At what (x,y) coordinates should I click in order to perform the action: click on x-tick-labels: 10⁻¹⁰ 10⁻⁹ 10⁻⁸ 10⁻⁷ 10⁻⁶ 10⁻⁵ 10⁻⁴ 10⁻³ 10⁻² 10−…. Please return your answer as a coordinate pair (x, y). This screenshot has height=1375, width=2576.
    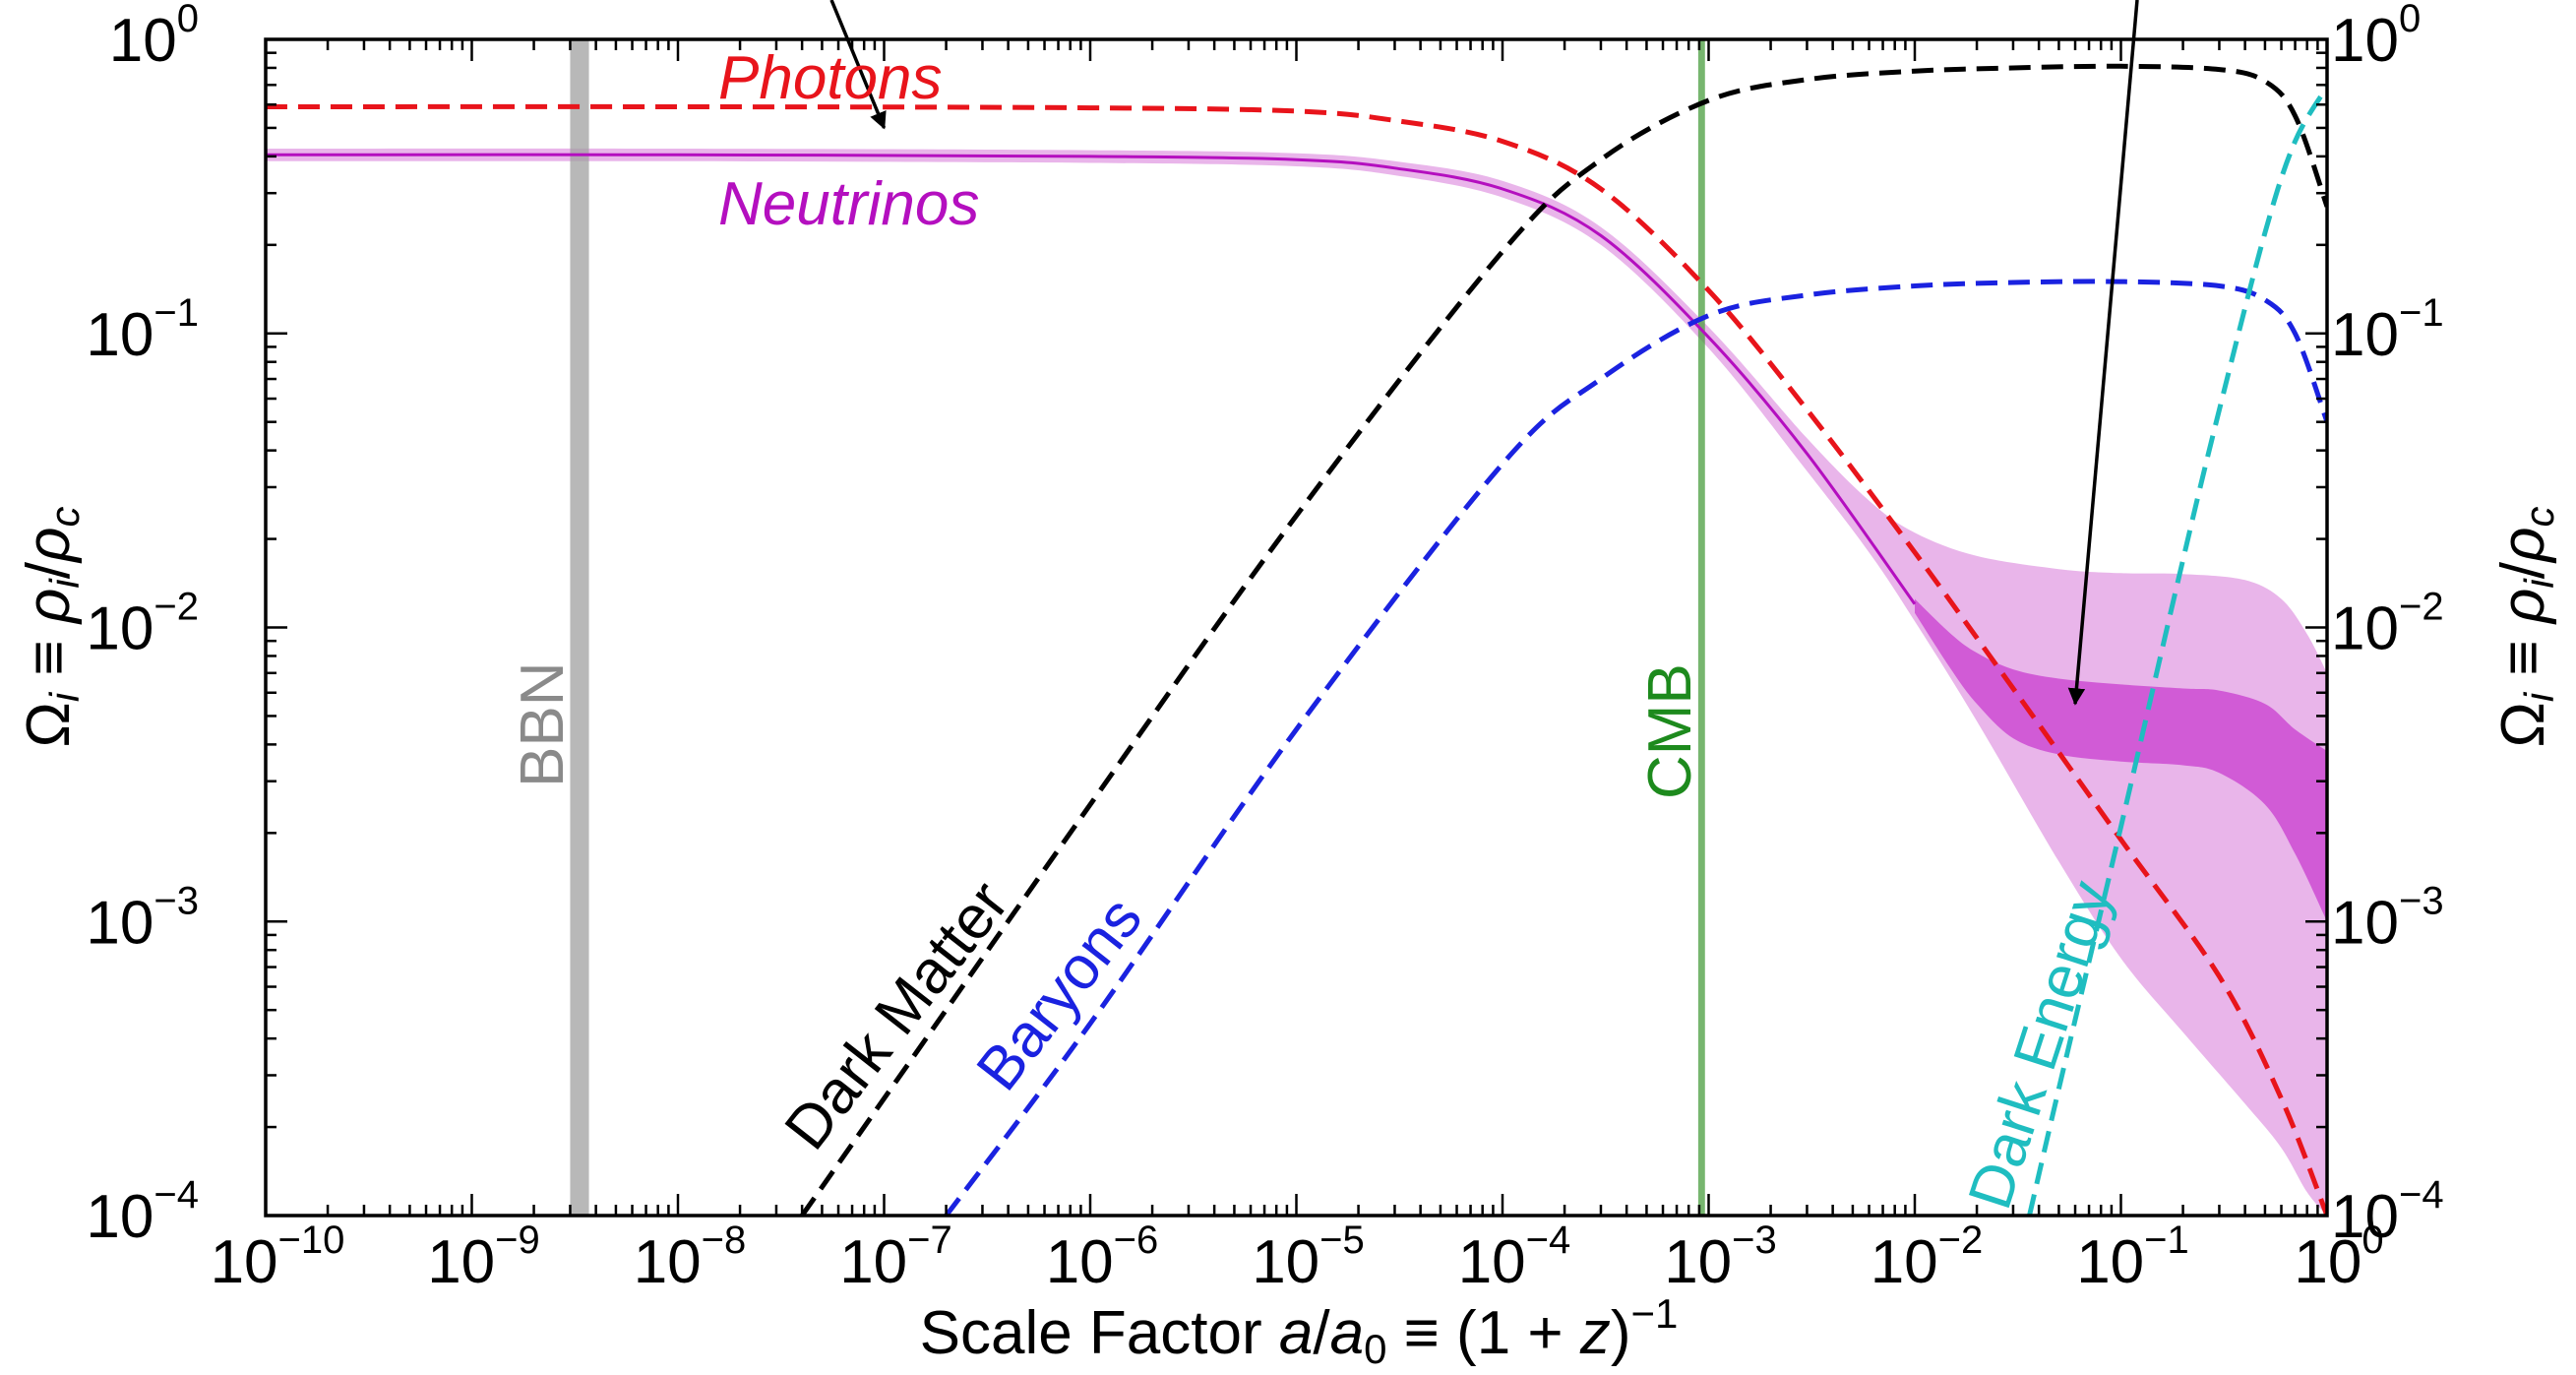
    Looking at the image, I should click on (1297, 1258).